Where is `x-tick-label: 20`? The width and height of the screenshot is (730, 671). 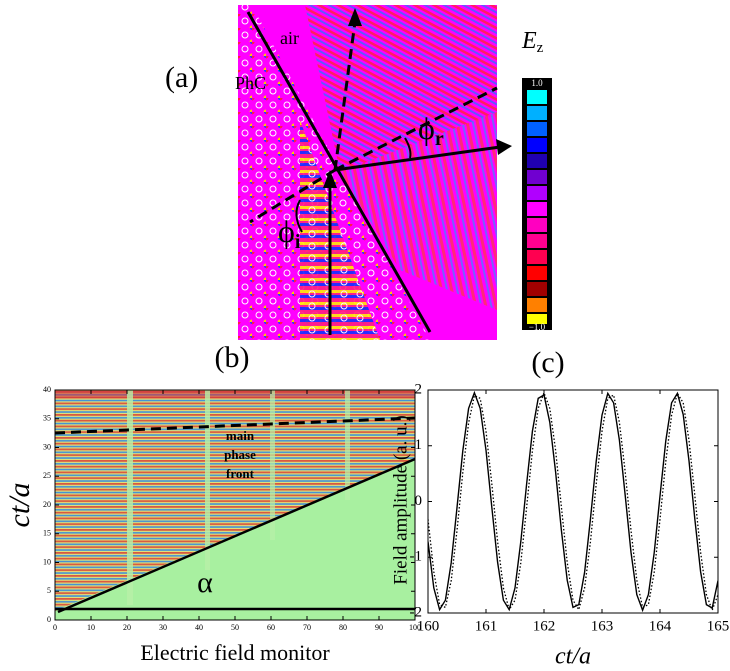
x-tick-label: 20 is located at coordinates (127, 627).